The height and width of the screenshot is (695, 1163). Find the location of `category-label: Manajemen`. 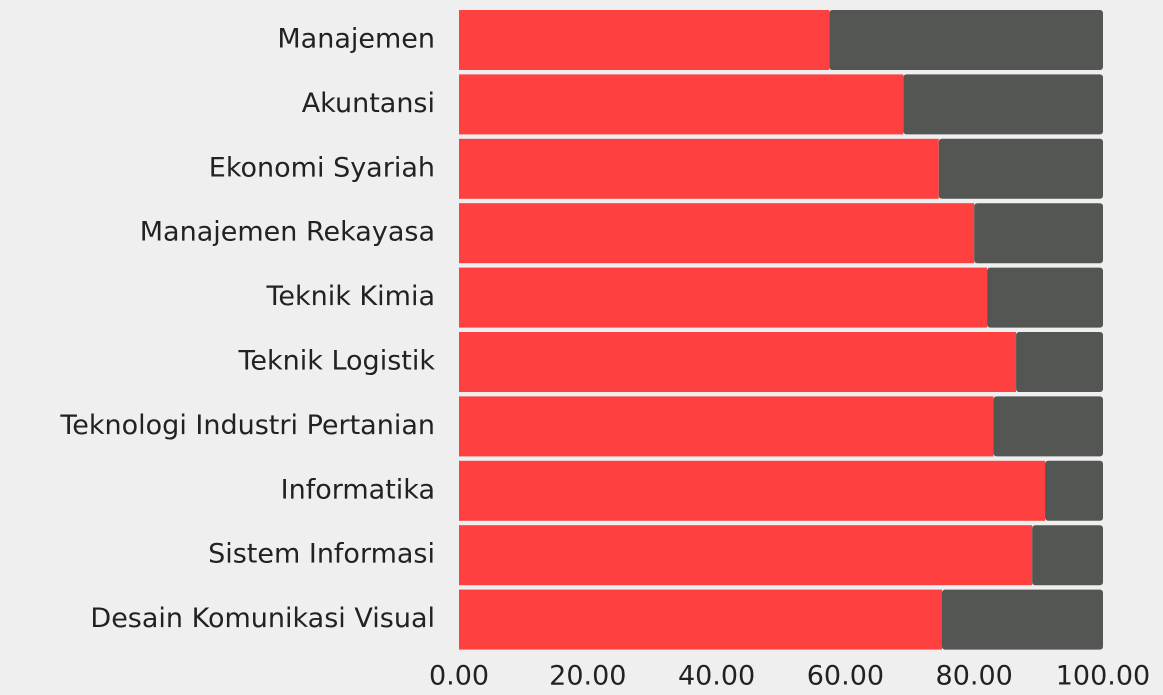

category-label: Manajemen is located at coordinates (356, 39).